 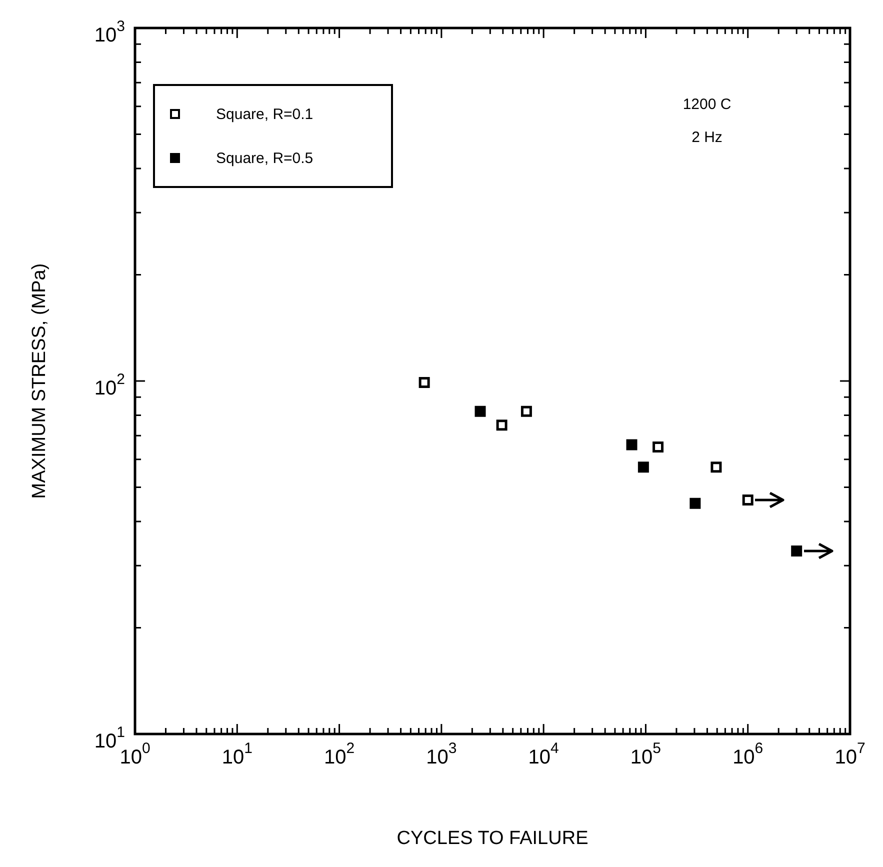 I want to click on annotation: 2 Hz, so click(x=707, y=137).